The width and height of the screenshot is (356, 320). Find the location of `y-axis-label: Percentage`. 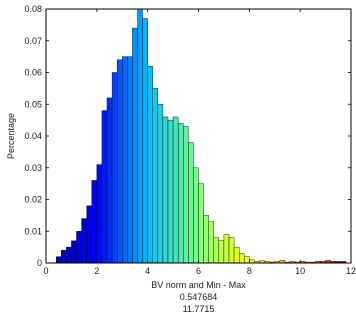

y-axis-label: Percentage is located at coordinates (11, 136).